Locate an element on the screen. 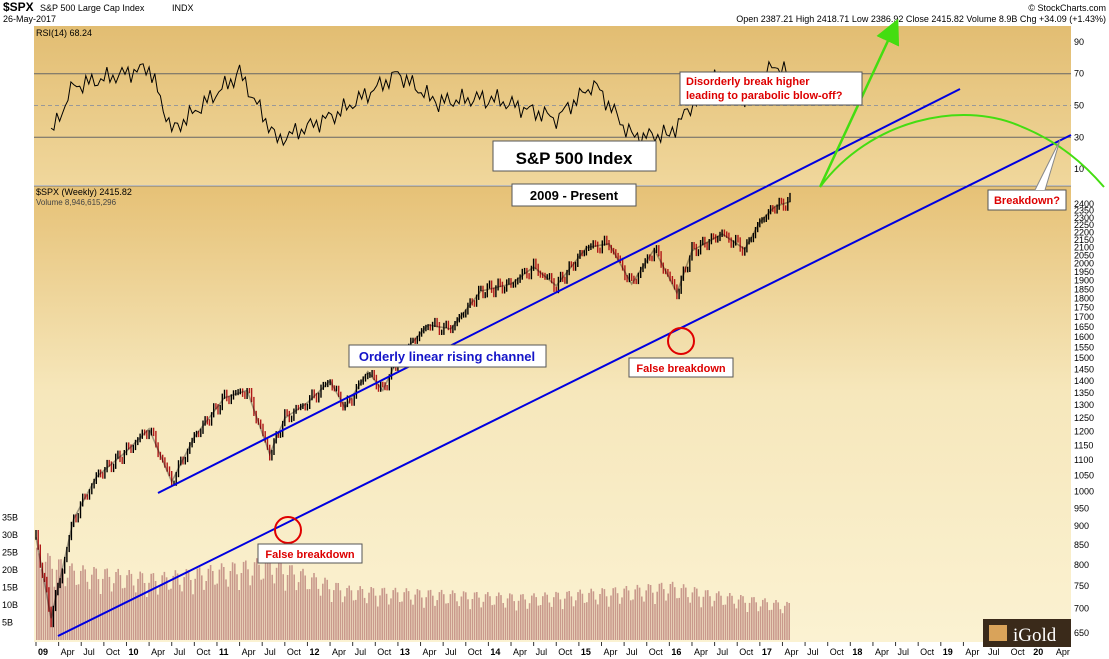 The image size is (1109, 659). credit-label: © StockCharts.com is located at coordinates (1067, 8).